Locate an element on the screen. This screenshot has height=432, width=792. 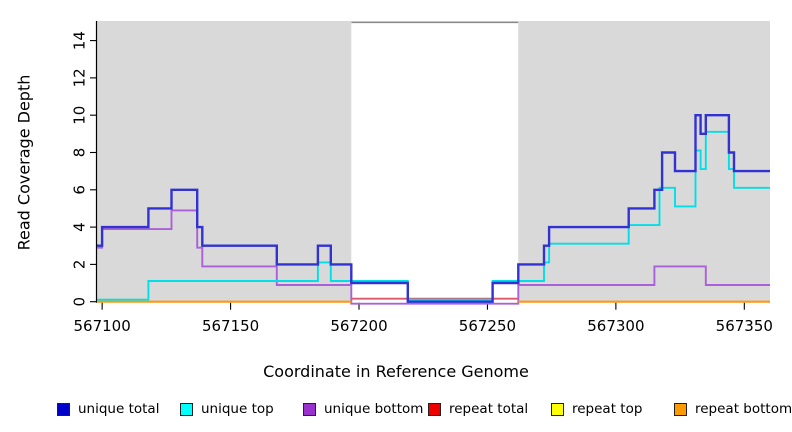
legend-swatch-unique-total is located at coordinates (63, 409).